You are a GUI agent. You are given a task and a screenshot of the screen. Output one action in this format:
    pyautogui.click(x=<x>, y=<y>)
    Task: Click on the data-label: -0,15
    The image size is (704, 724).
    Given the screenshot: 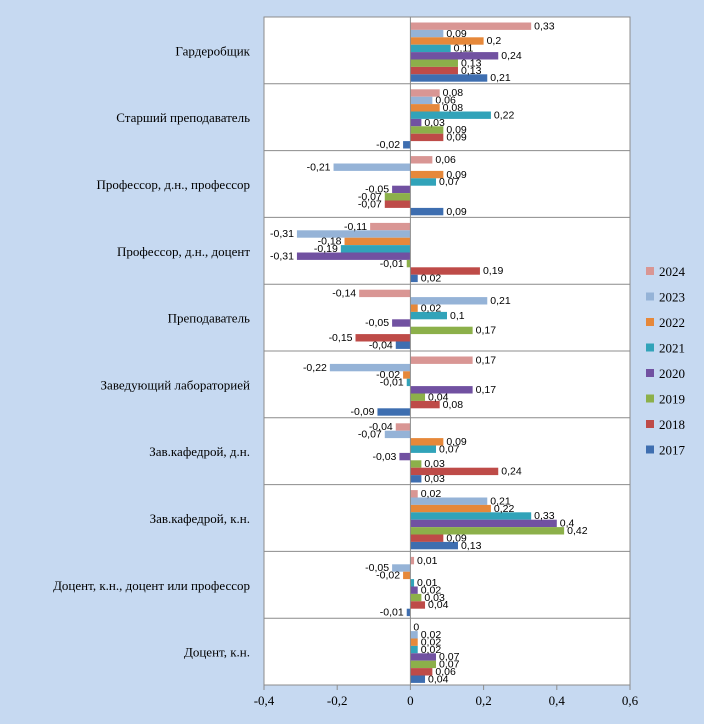 What is the action you would take?
    pyautogui.click(x=341, y=338)
    